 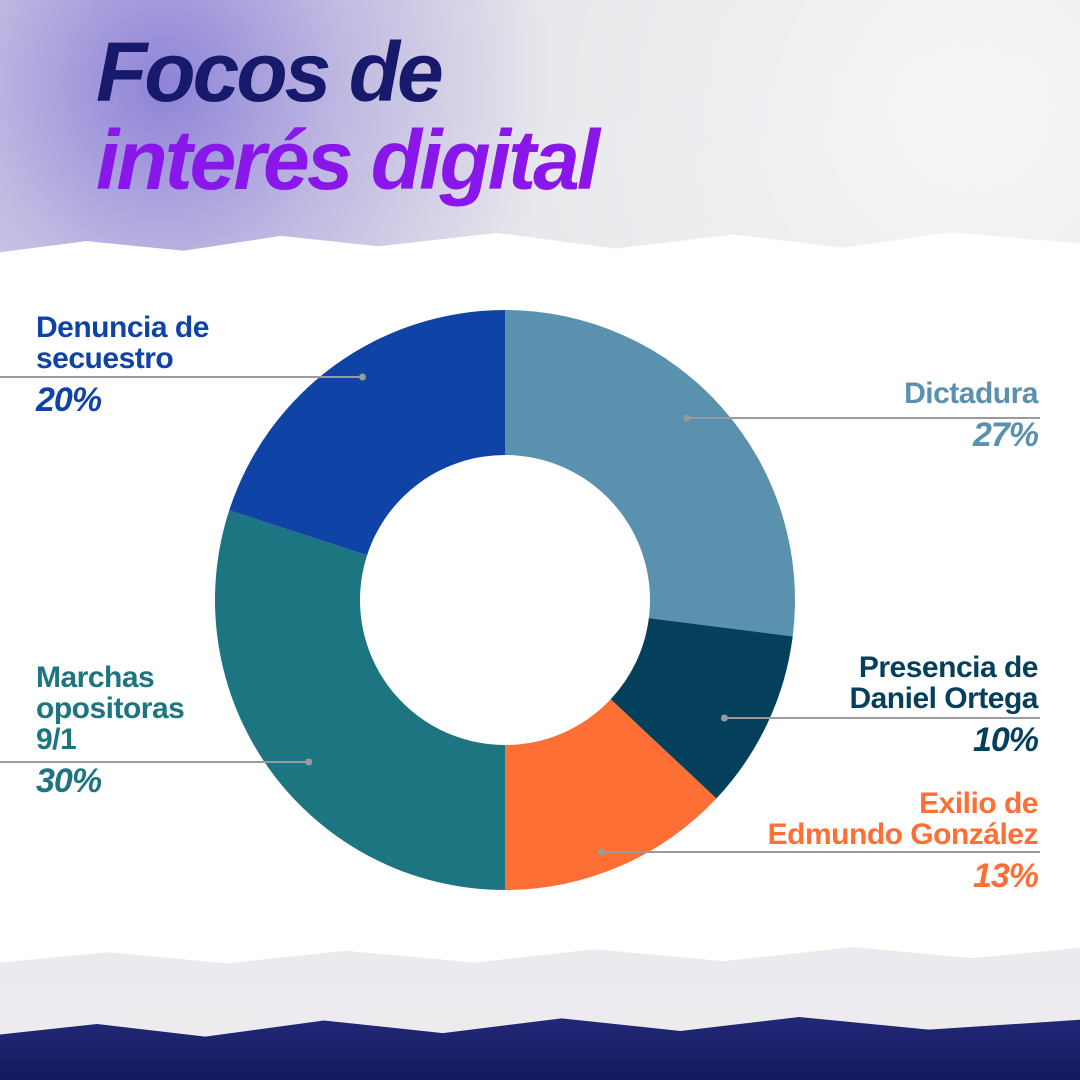 What do you see at coordinates (978, 803) in the screenshot?
I see `label-edmundo-gonzalez-line1: Exilio de` at bounding box center [978, 803].